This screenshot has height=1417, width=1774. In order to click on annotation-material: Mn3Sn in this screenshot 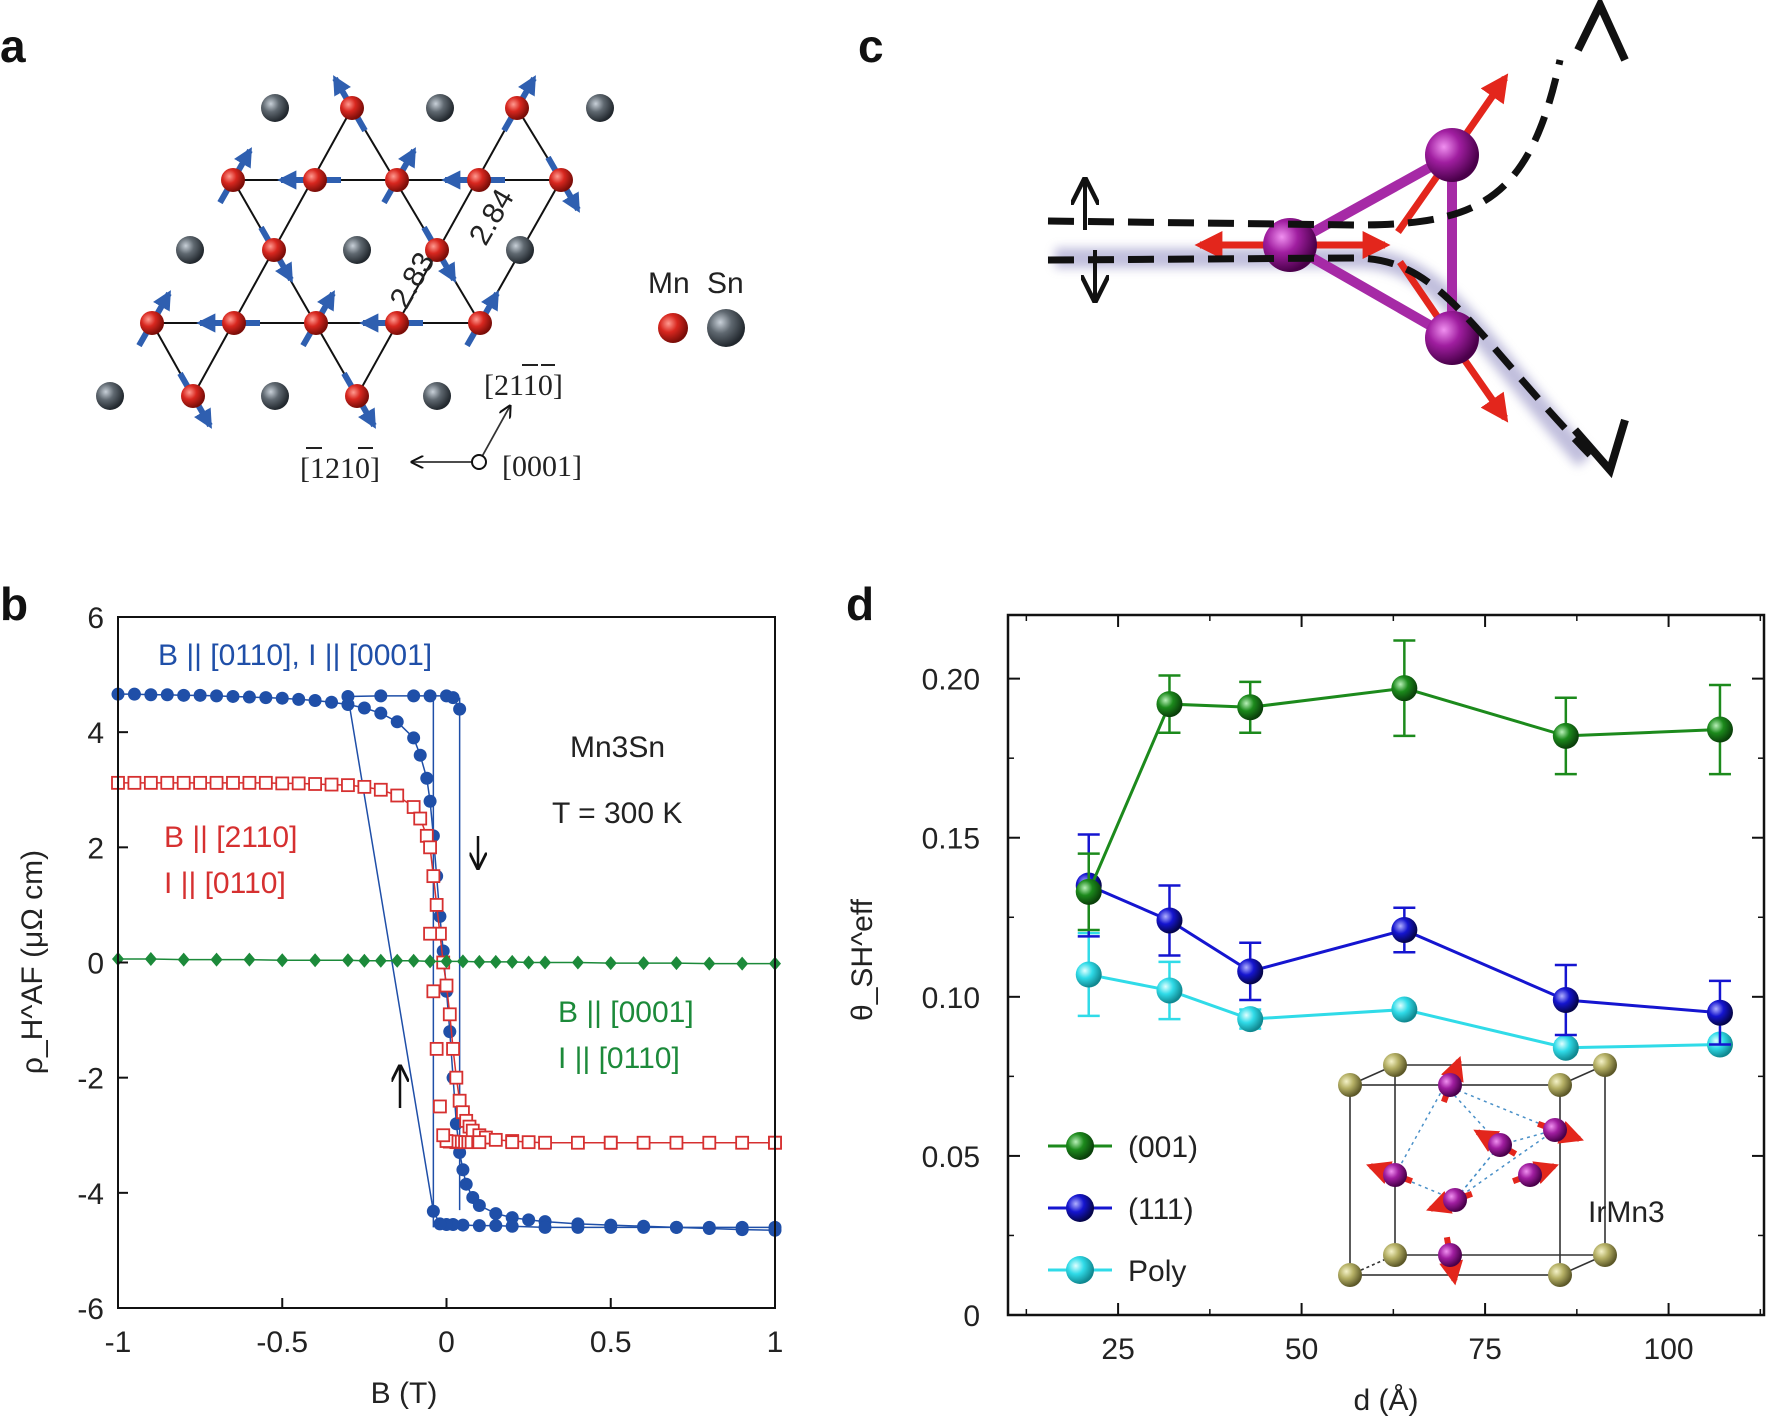, I will do `click(617, 747)`.